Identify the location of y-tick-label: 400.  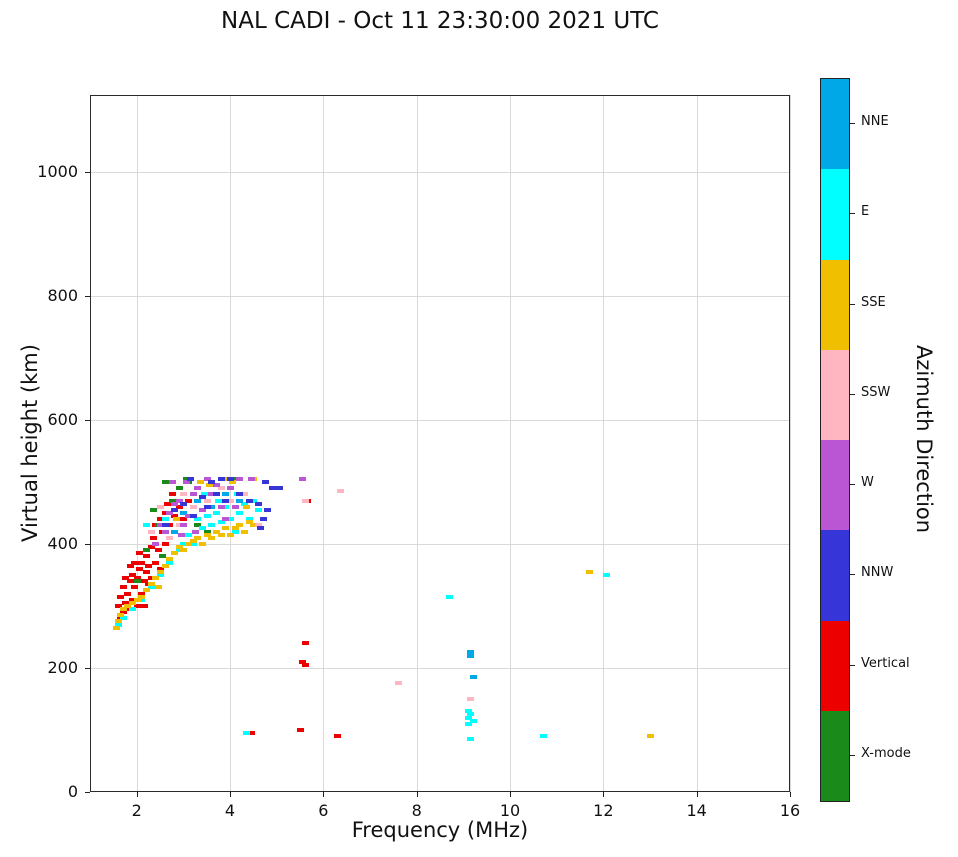
(62, 543).